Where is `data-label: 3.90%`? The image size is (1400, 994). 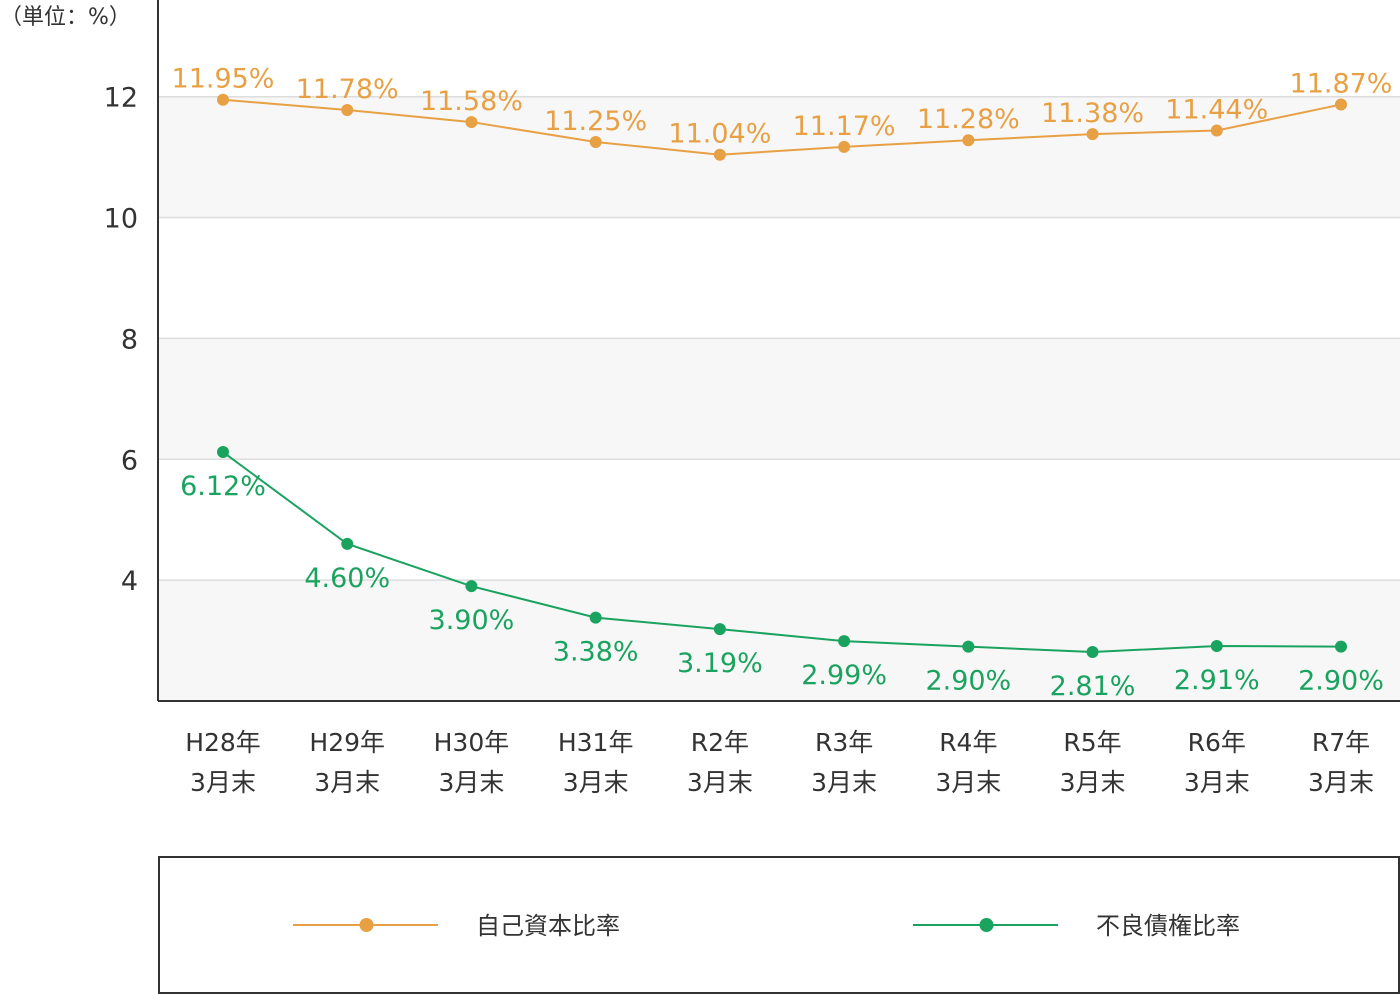
data-label: 3.90% is located at coordinates (472, 620).